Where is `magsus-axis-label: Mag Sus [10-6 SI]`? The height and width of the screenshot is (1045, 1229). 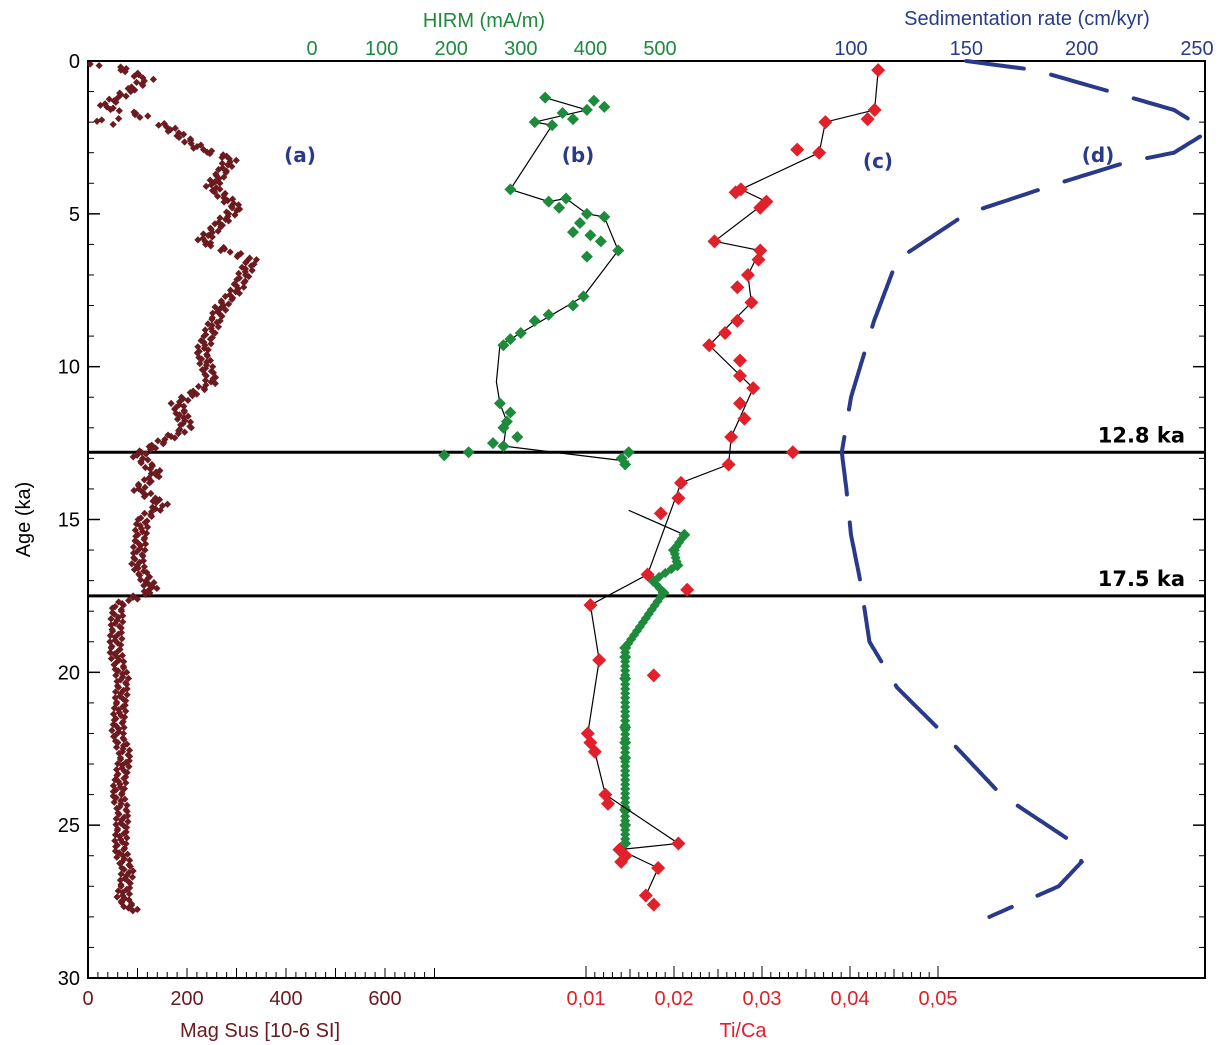
magsus-axis-label: Mag Sus [10-6 SI] is located at coordinates (260, 1031).